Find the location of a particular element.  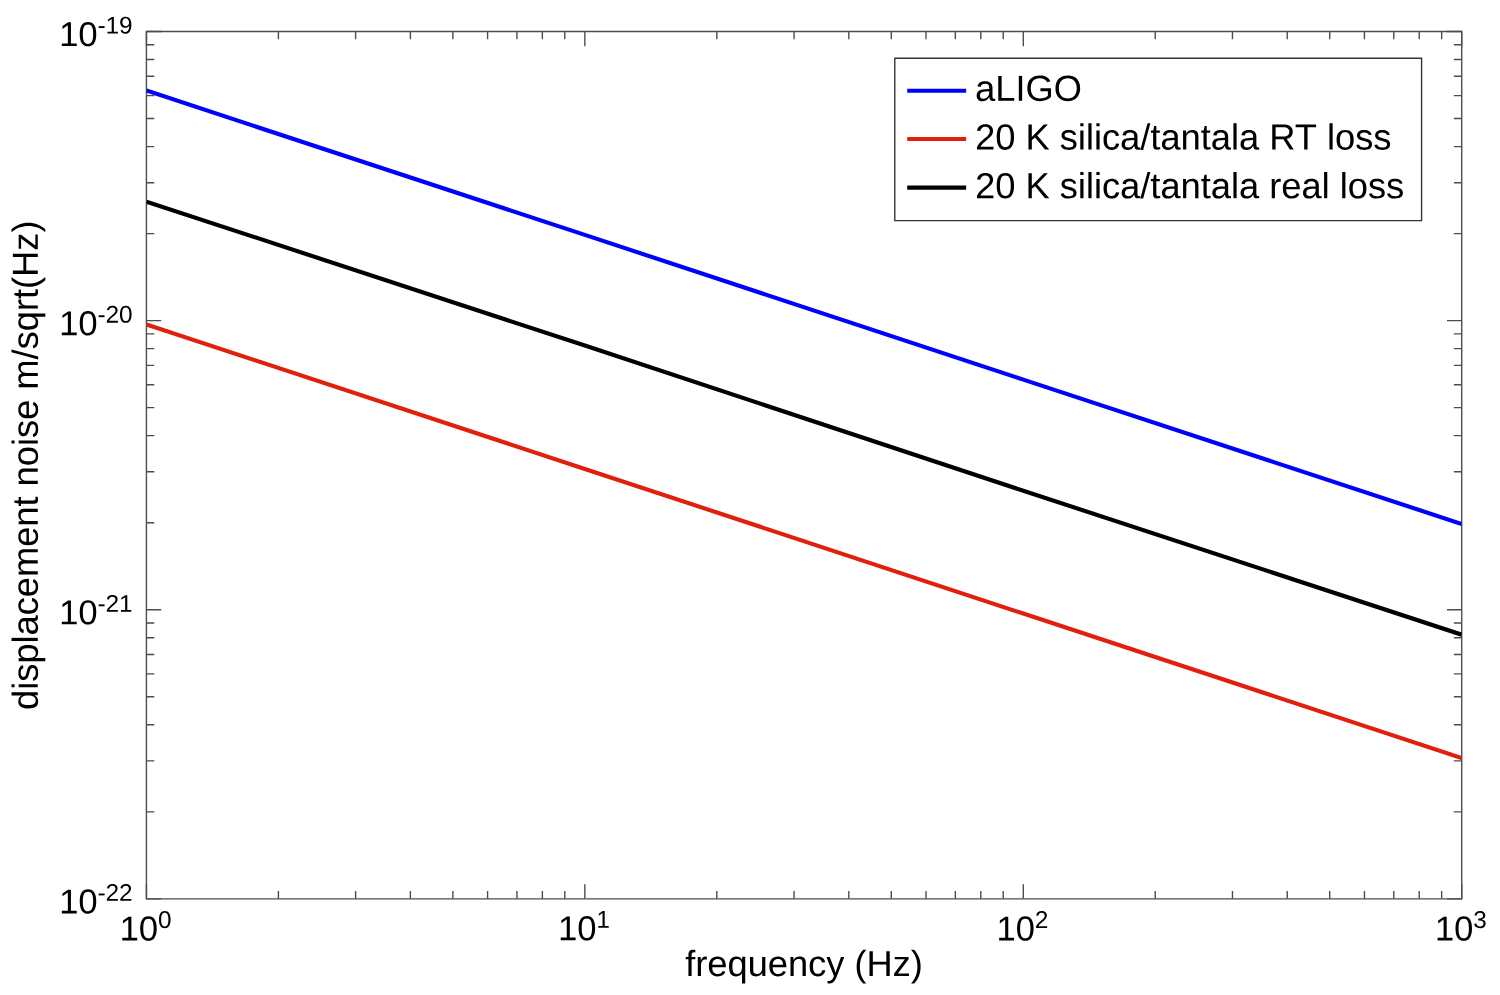

legend-label: 20 K silica/tantala real loss is located at coordinates (1189, 185).